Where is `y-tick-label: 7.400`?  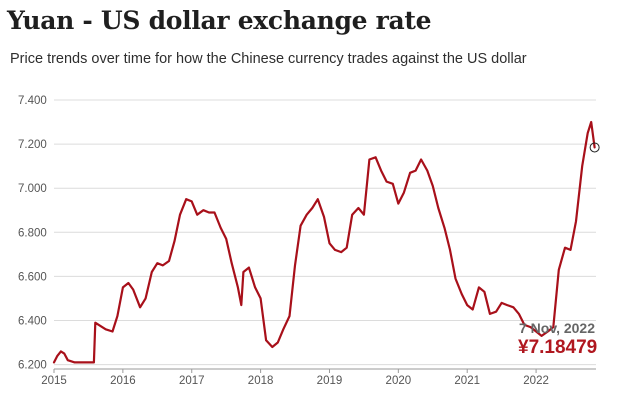
y-tick-label: 7.400 is located at coordinates (32, 101).